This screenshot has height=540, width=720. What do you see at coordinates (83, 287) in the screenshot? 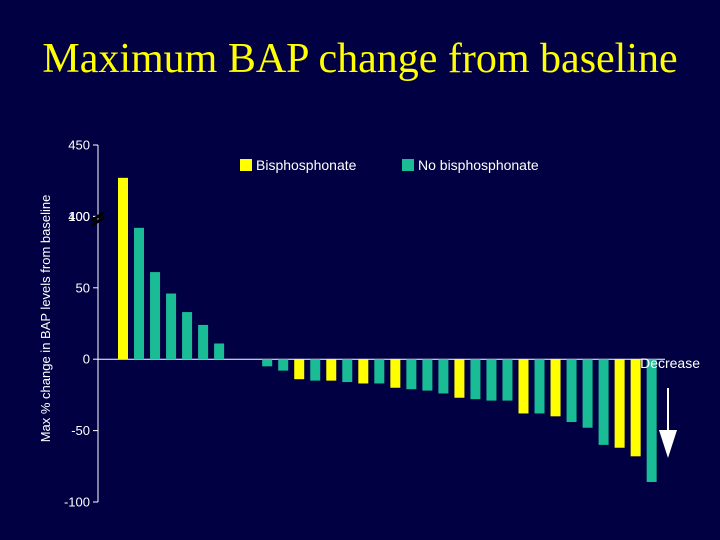
I see `y-tick-label: 50` at bounding box center [83, 287].